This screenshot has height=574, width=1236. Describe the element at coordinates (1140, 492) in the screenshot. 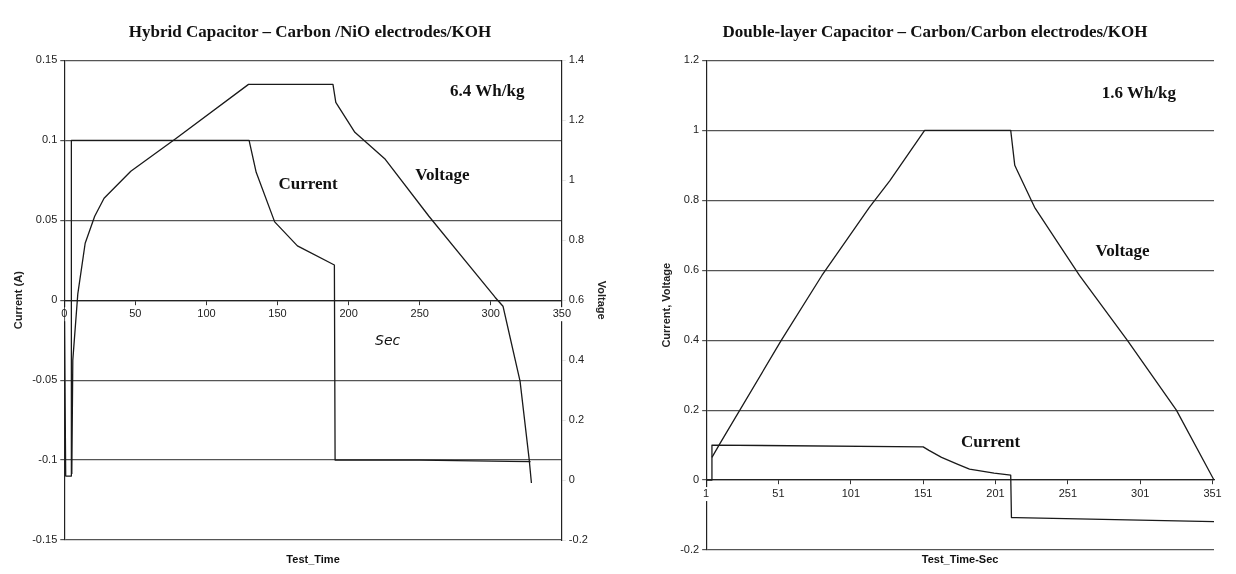

I see `x-tick-label: 301` at that location.